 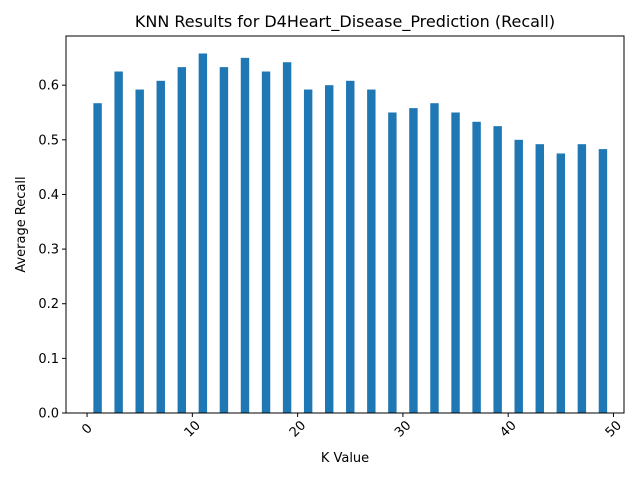 What do you see at coordinates (48, 250) in the screenshot?
I see `y-tick-label: 0.3` at bounding box center [48, 250].